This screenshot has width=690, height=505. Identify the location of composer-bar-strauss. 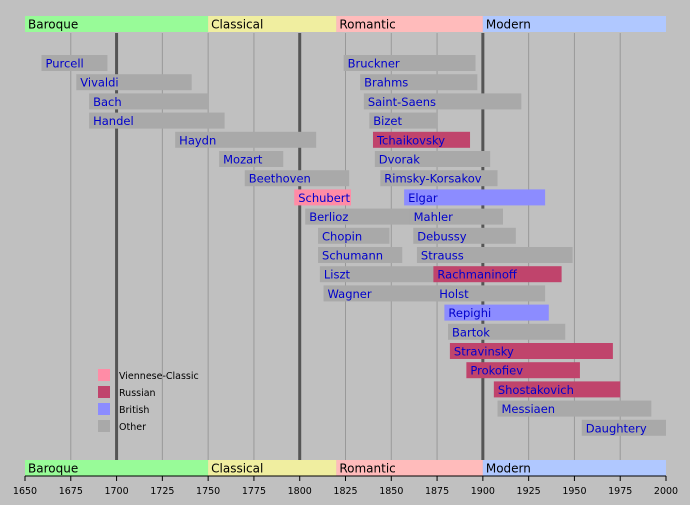
(494, 255).